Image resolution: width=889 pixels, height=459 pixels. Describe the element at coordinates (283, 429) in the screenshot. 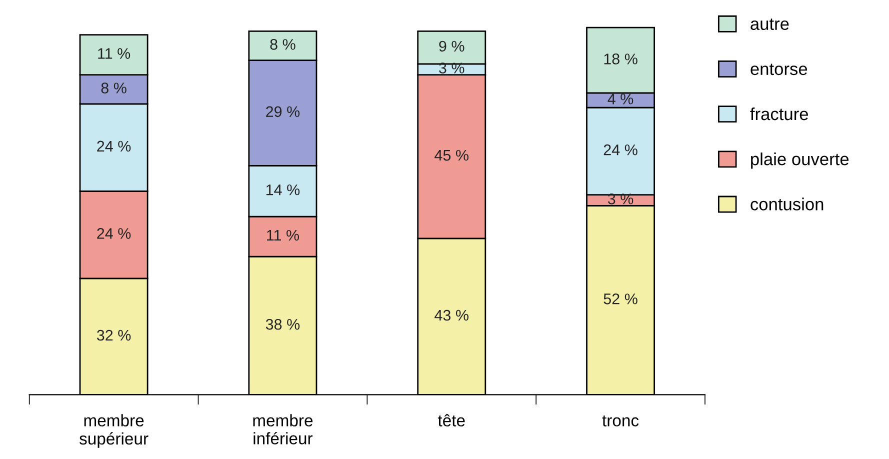

I see `x-tick-label: membre inférieur` at that location.